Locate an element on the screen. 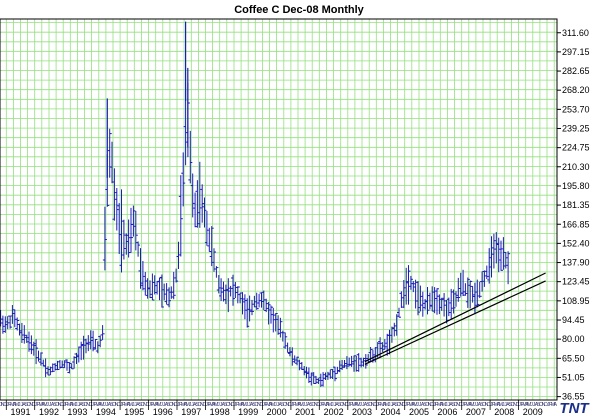 This screenshot has height=419, width=598. year-tick-label: 2004 is located at coordinates (390, 412).